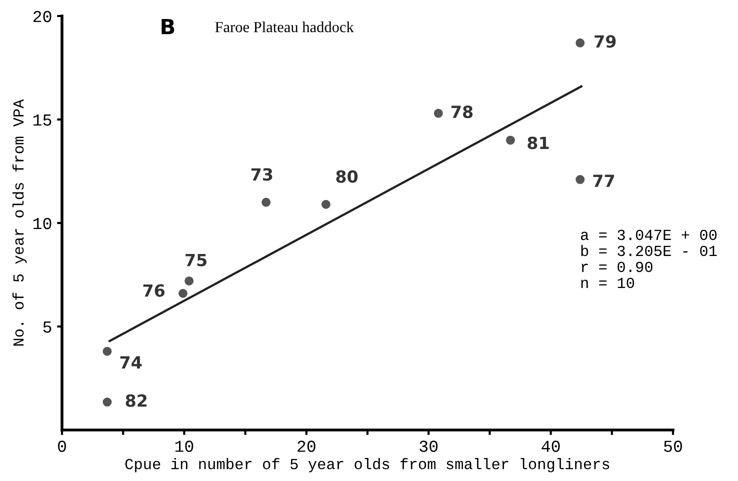  I want to click on annotation: 82, so click(136, 400).